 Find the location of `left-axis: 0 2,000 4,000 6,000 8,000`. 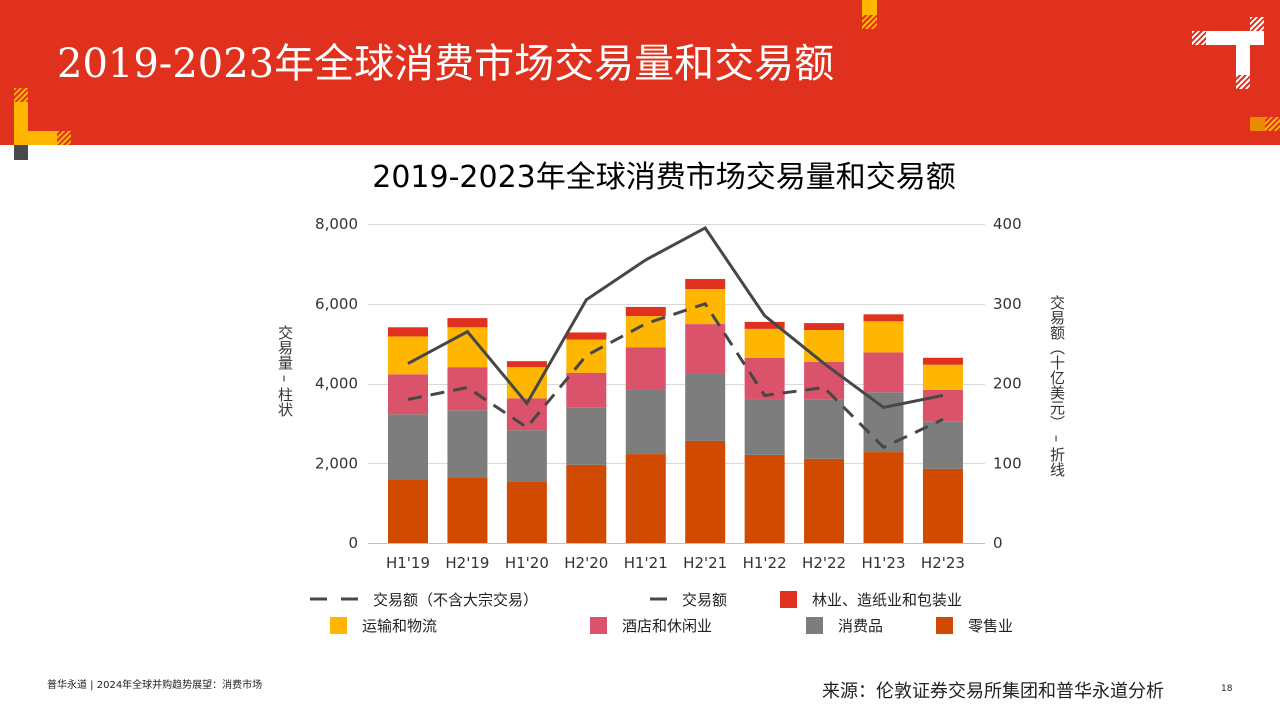

left-axis: 0 2,000 4,000 6,000 8,000 is located at coordinates (336, 383).